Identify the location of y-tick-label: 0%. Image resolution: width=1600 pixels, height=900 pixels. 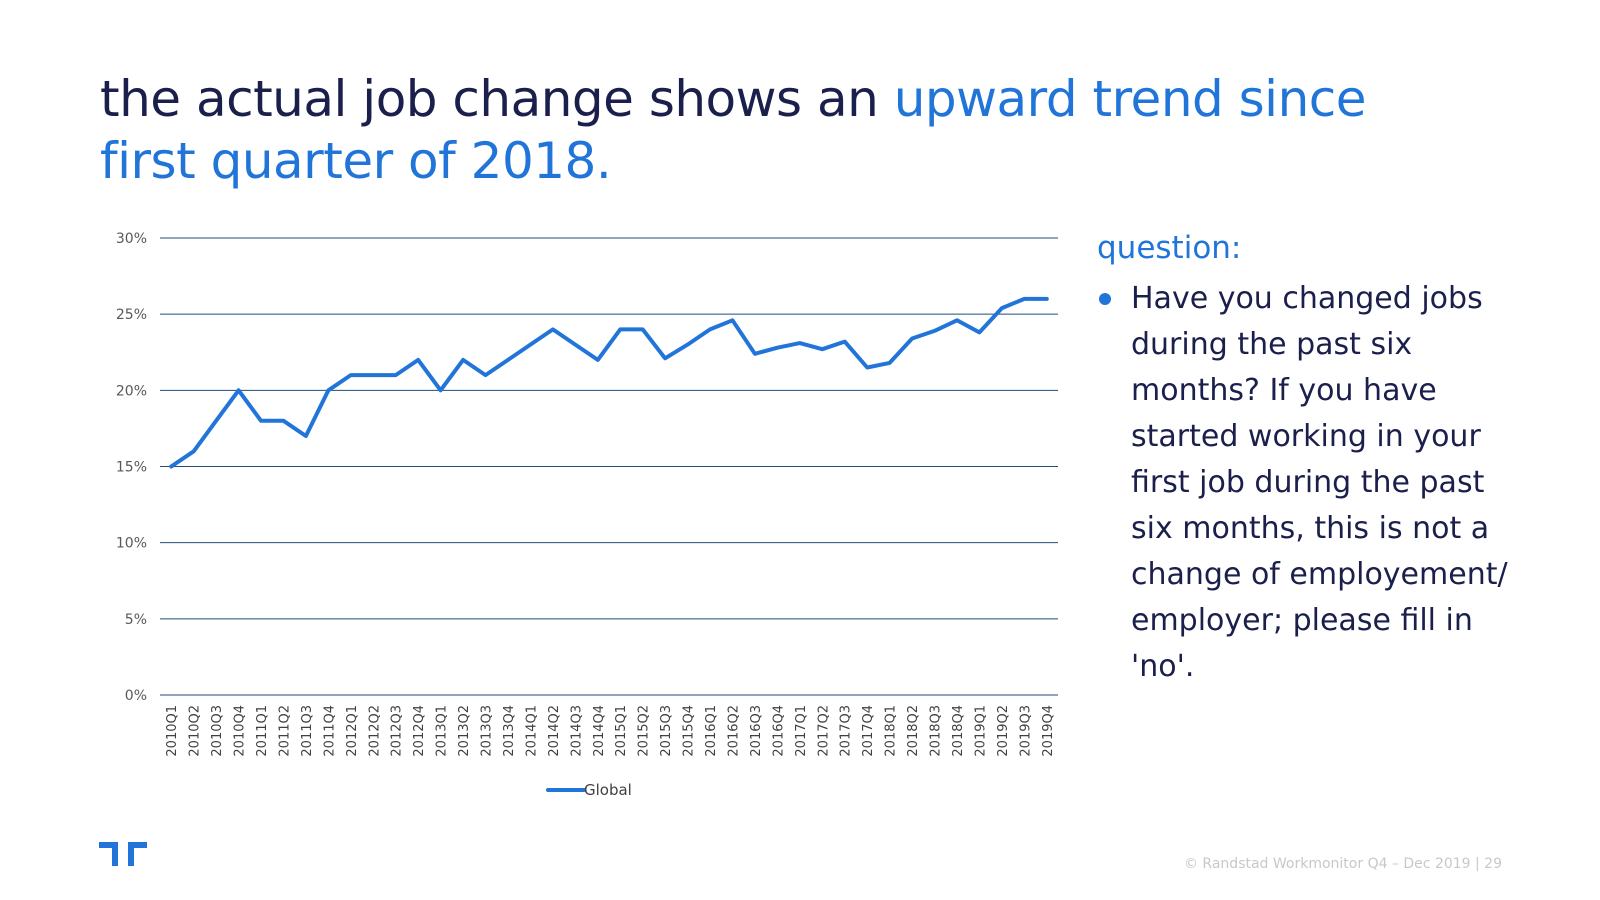
(136, 696).